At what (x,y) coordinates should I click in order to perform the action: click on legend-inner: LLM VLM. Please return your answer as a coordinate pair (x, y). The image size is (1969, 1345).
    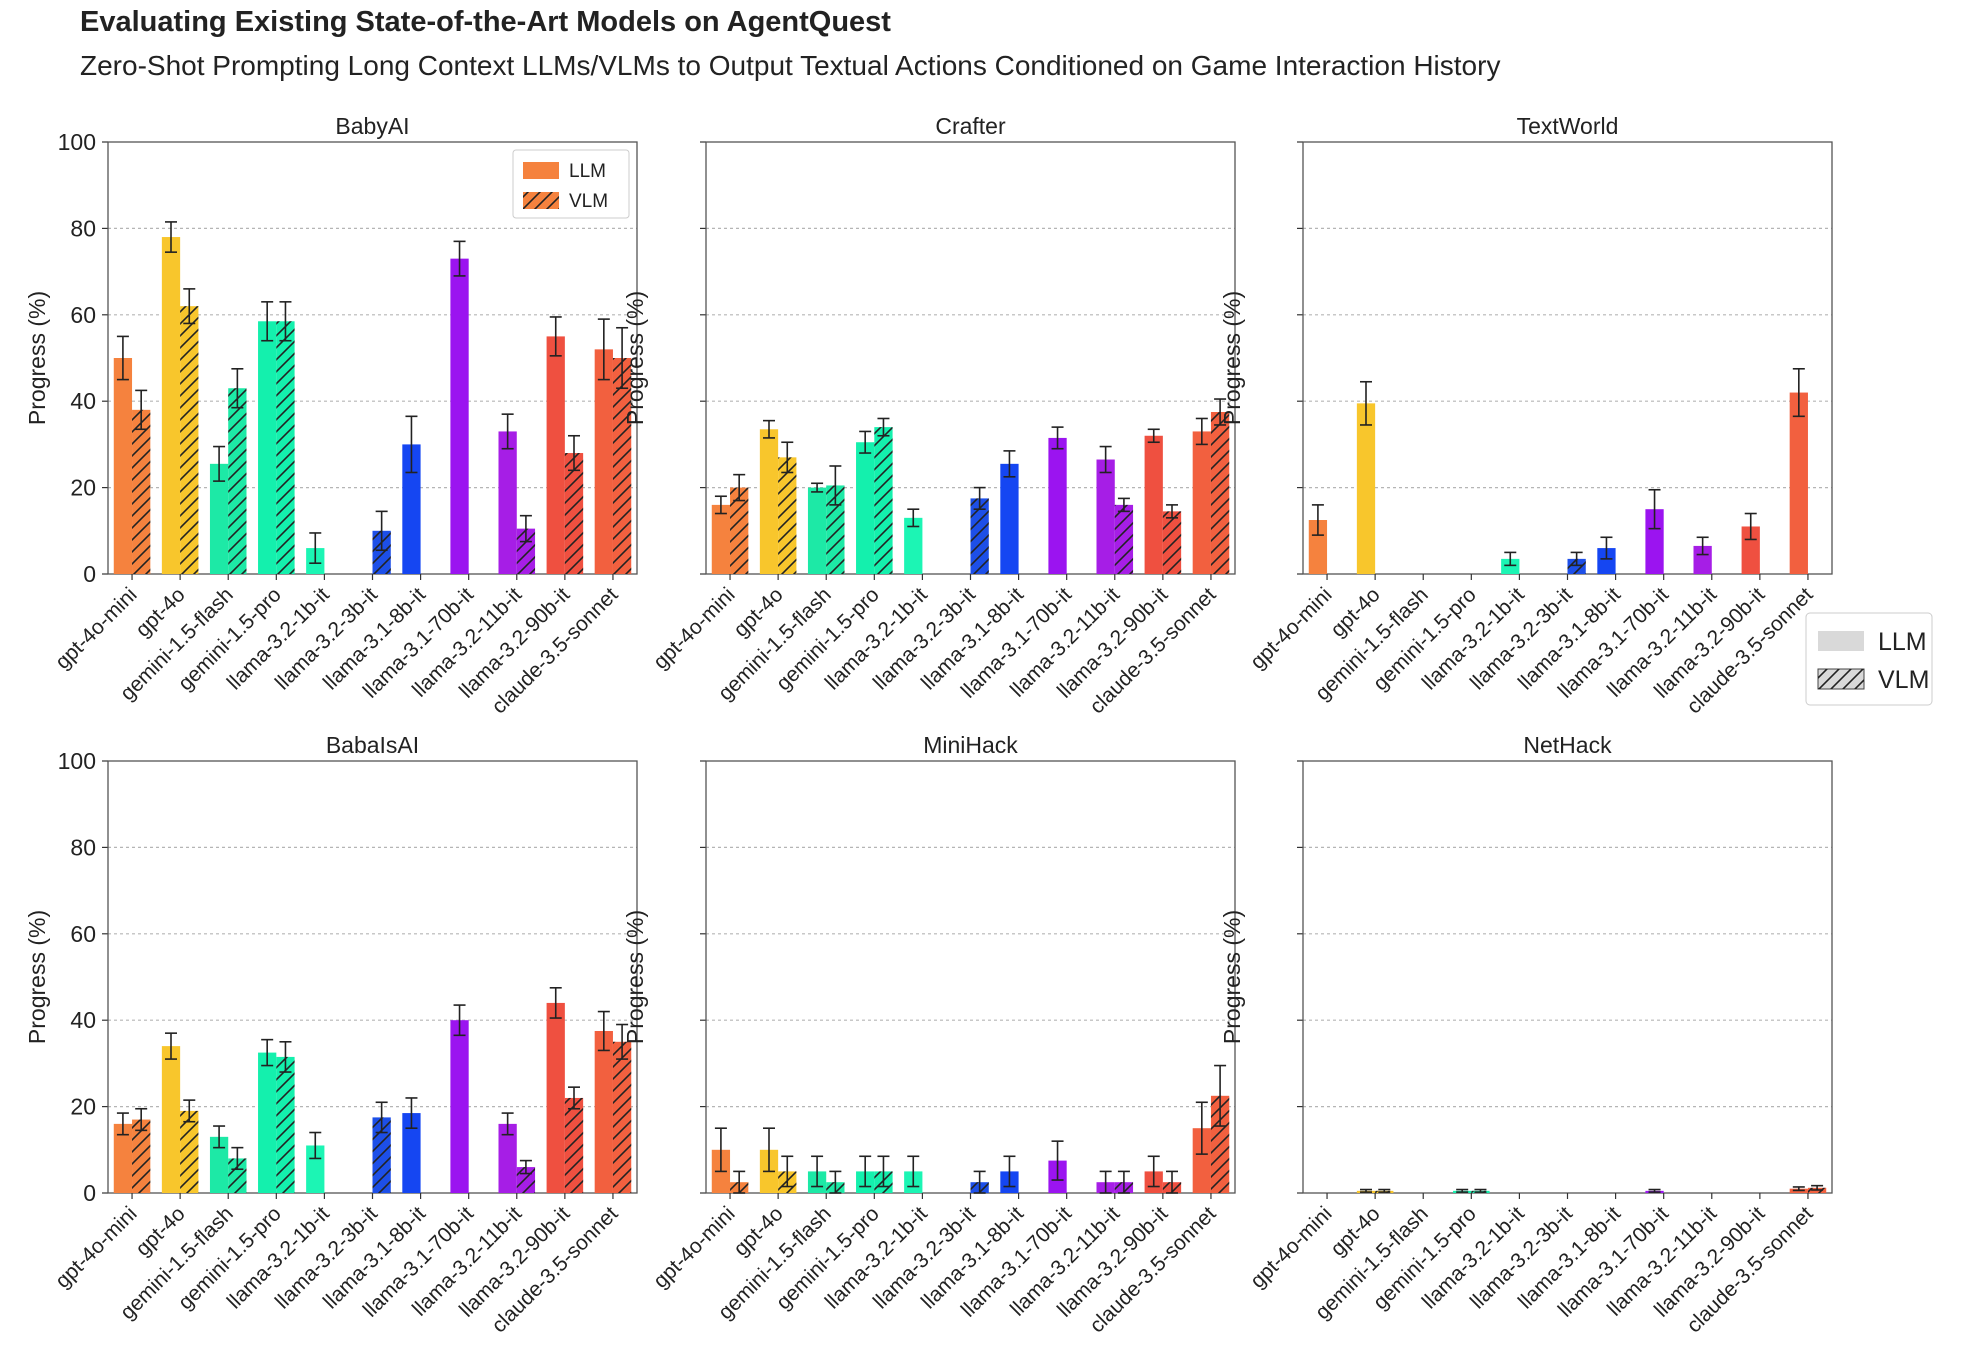
    Looking at the image, I should click on (571, 184).